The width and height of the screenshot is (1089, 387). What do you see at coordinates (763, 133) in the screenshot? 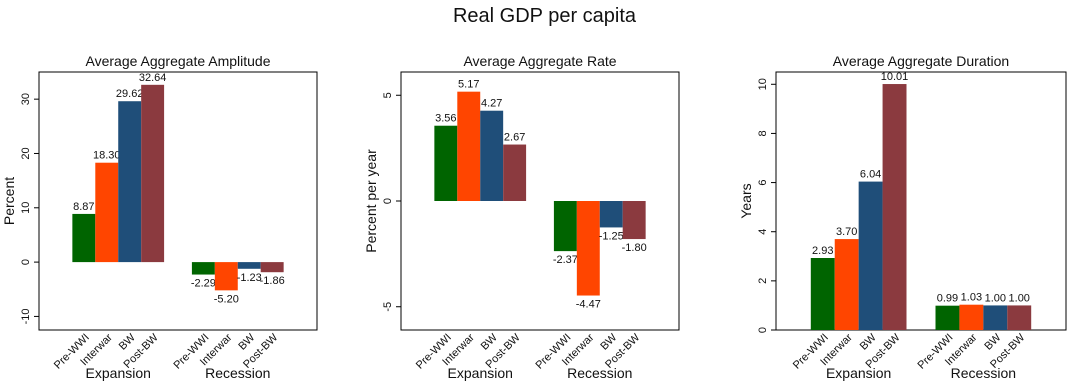
I see `y-tick-label: 8` at bounding box center [763, 133].